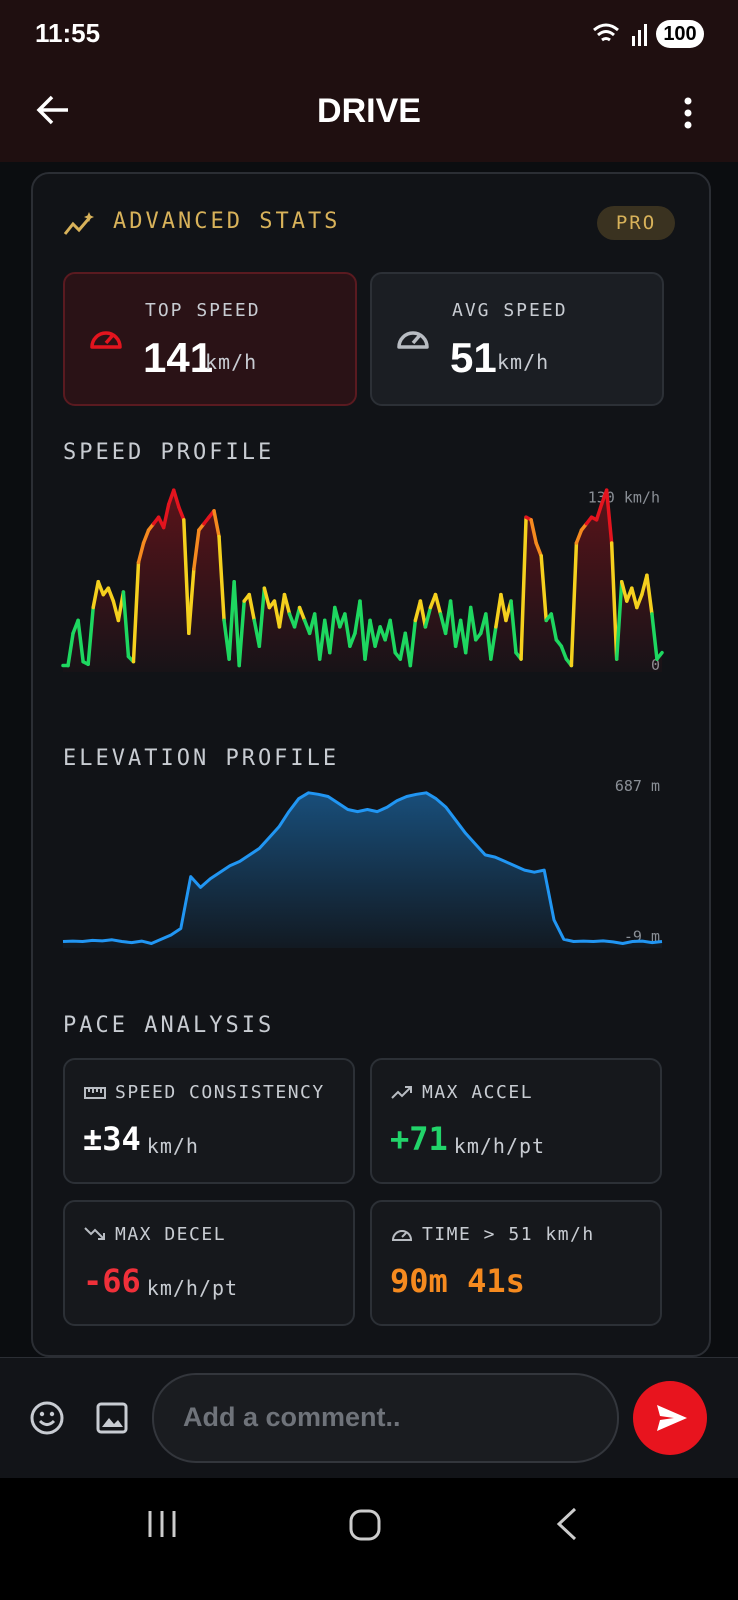 The height and width of the screenshot is (1600, 738). What do you see at coordinates (362, 581) in the screenshot?
I see `speed-chart: 130 km/h0` at bounding box center [362, 581].